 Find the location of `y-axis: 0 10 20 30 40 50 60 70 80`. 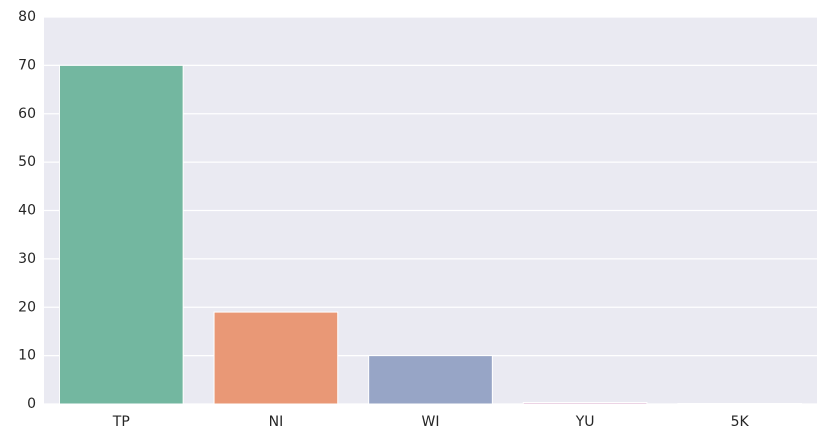

y-axis: 0 10 20 30 40 50 60 70 80 is located at coordinates (27, 210).